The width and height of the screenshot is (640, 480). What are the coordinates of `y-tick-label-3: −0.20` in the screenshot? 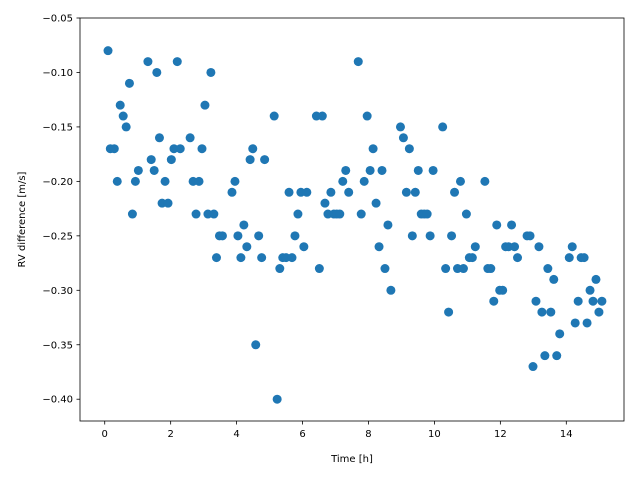 It's located at (57, 182).